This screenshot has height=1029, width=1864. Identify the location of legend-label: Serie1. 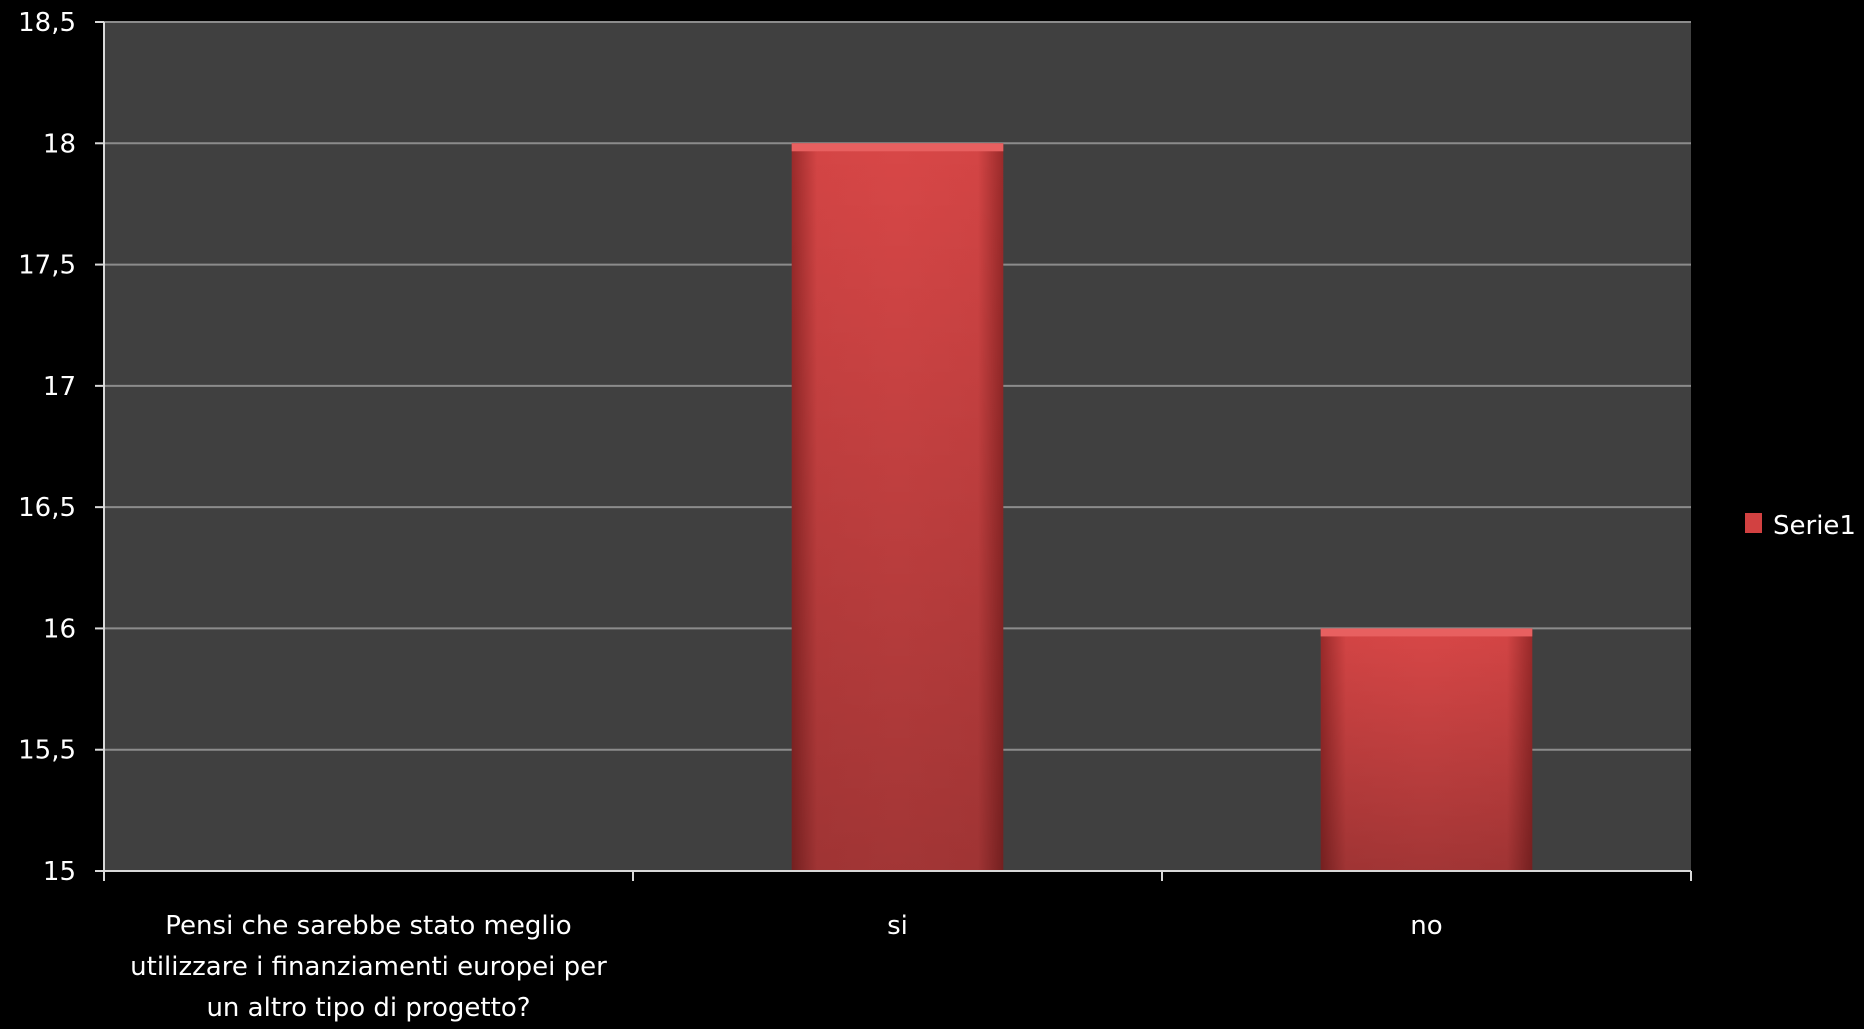
(1814, 526).